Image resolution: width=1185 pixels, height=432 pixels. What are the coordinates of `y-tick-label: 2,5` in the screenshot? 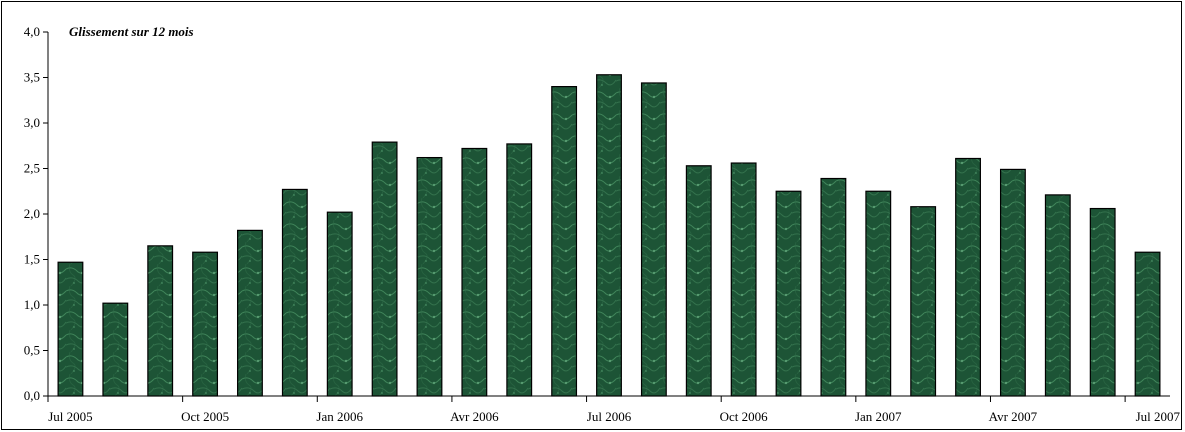 It's located at (32, 168).